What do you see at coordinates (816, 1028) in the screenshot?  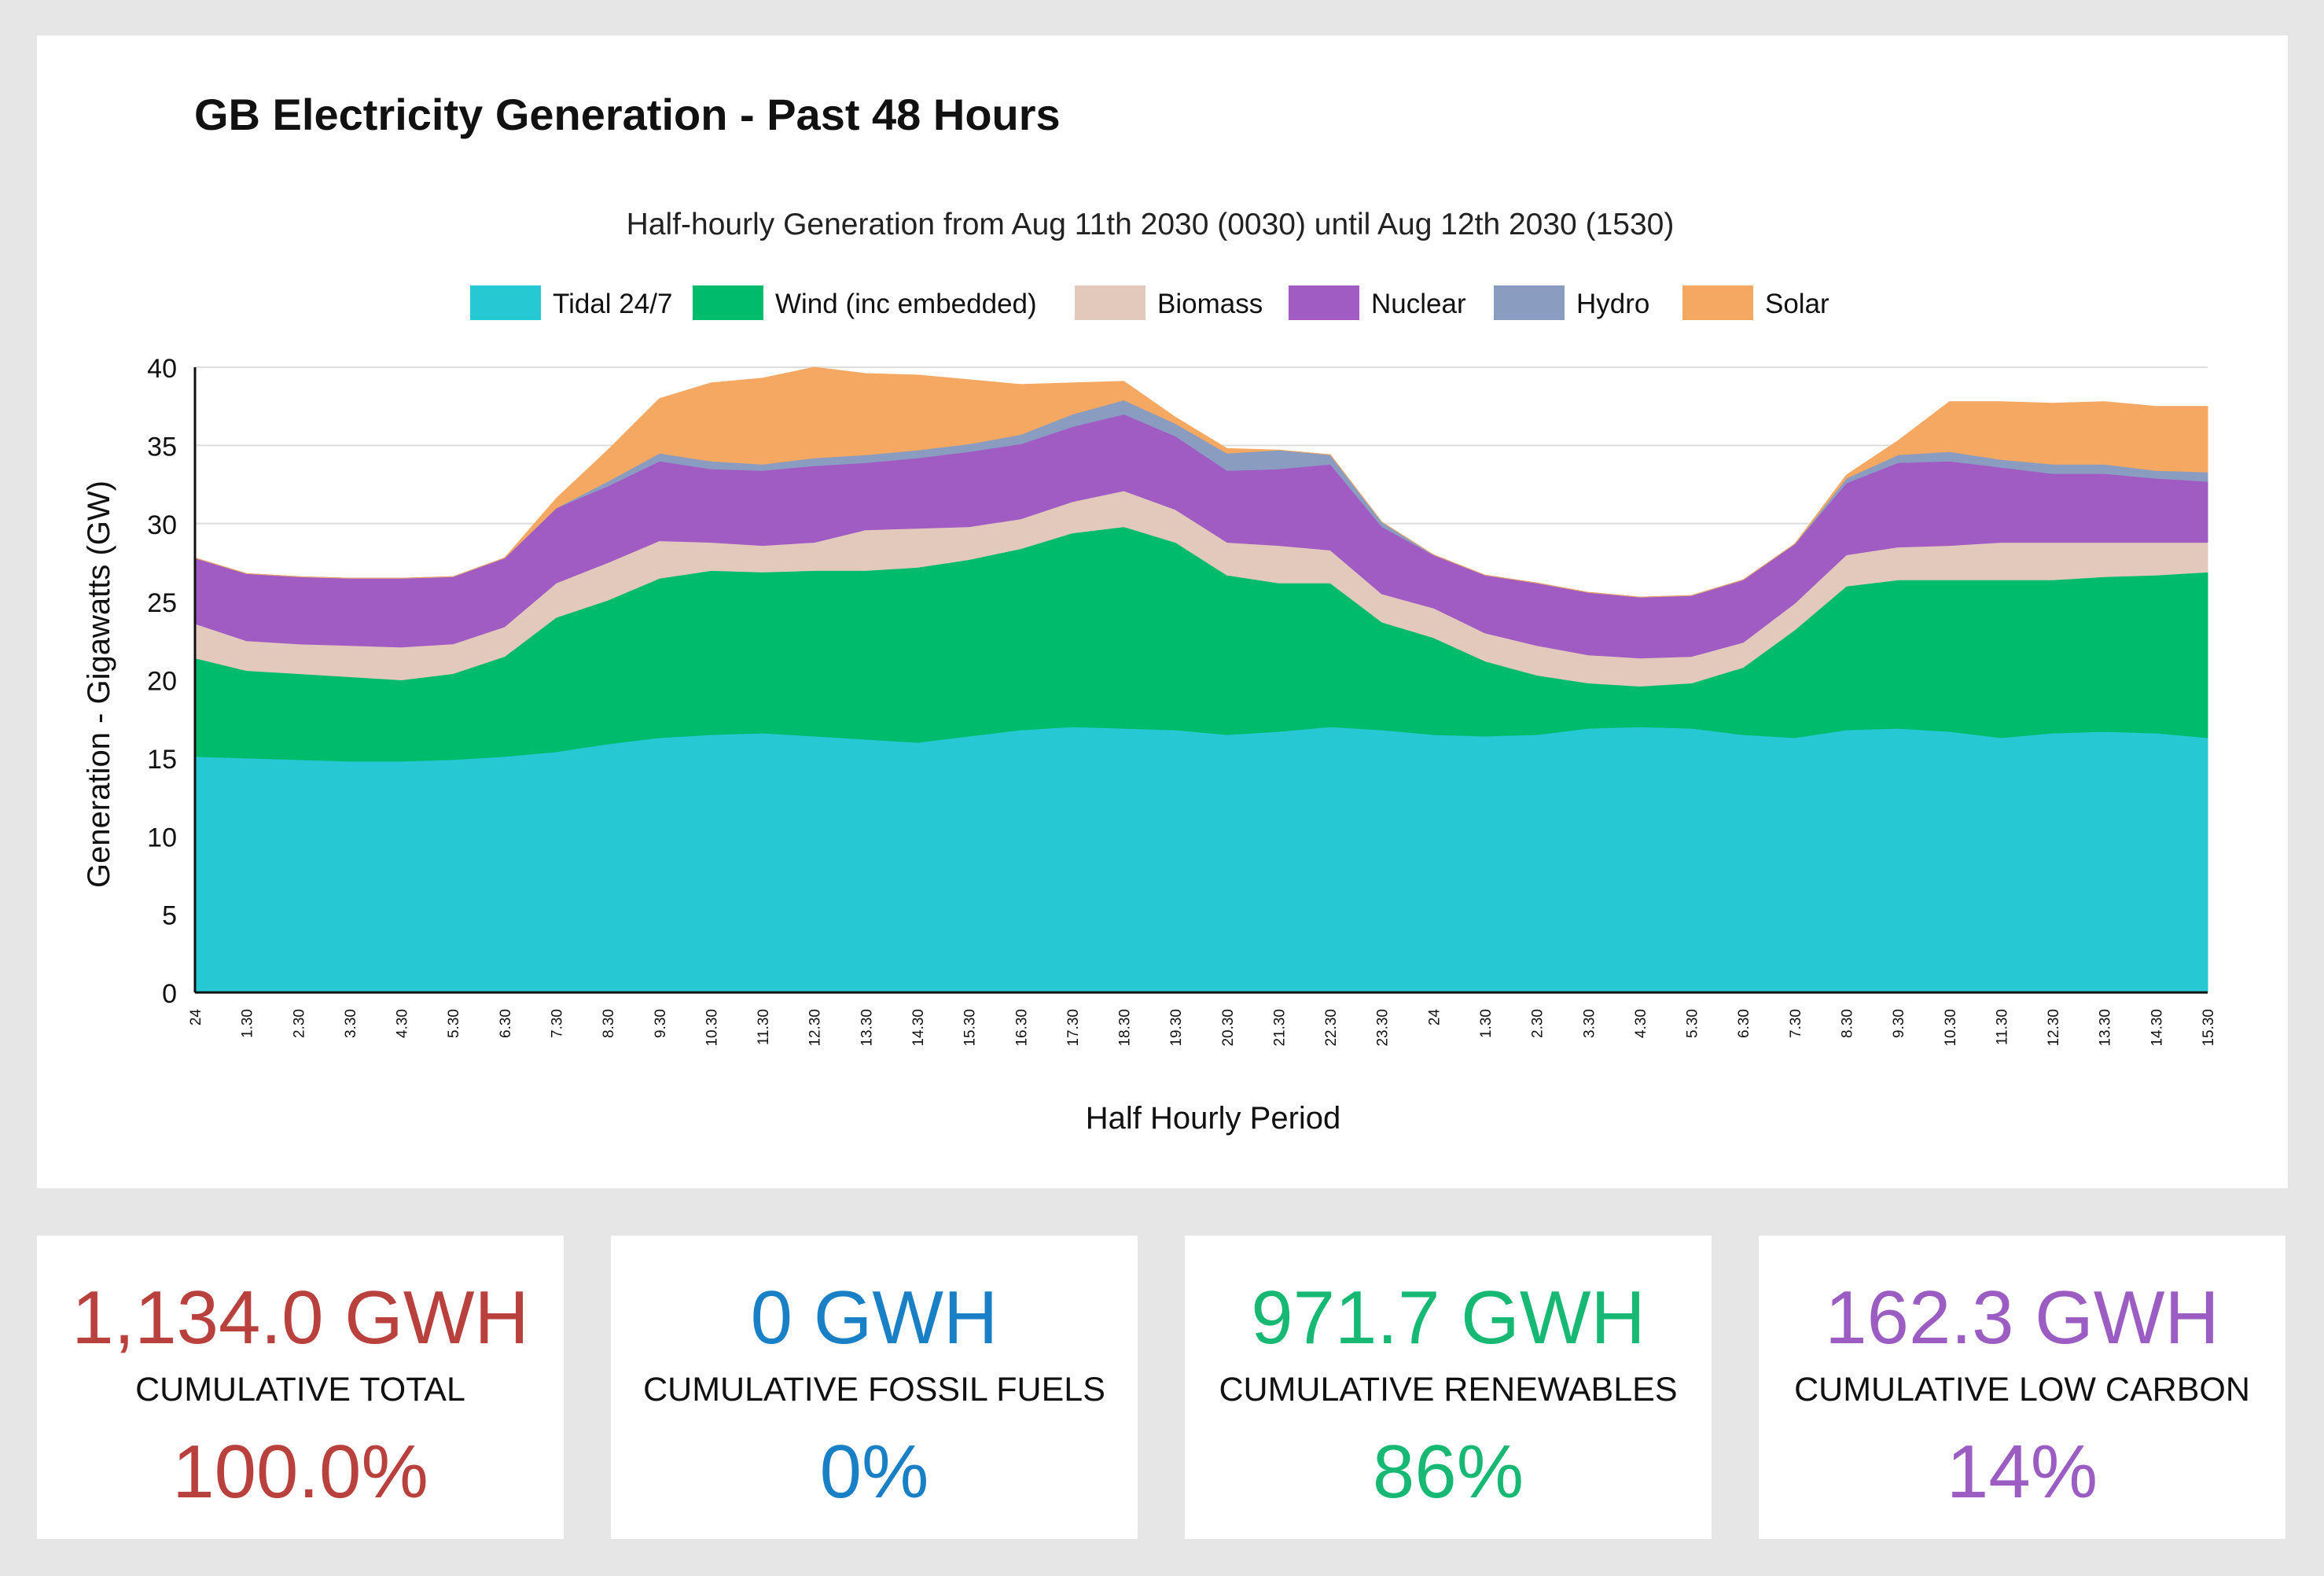 I see `x-tick-label-12: 12.30` at bounding box center [816, 1028].